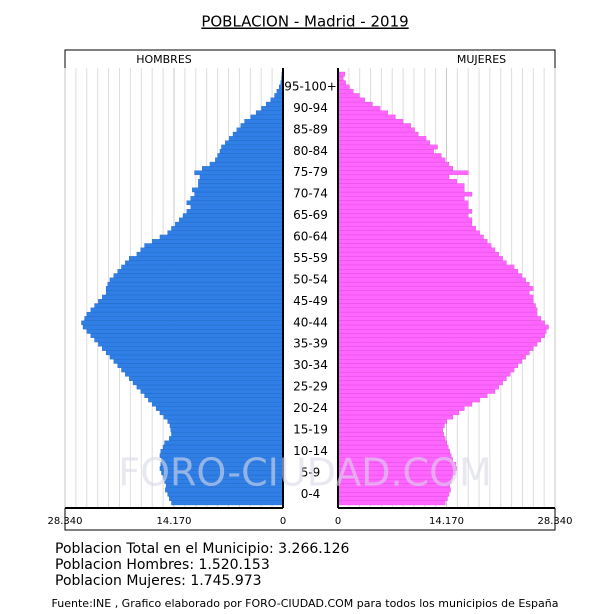 The height and width of the screenshot is (614, 610). Describe the element at coordinates (310, 344) in the screenshot. I see `age-label: 35-39` at that location.